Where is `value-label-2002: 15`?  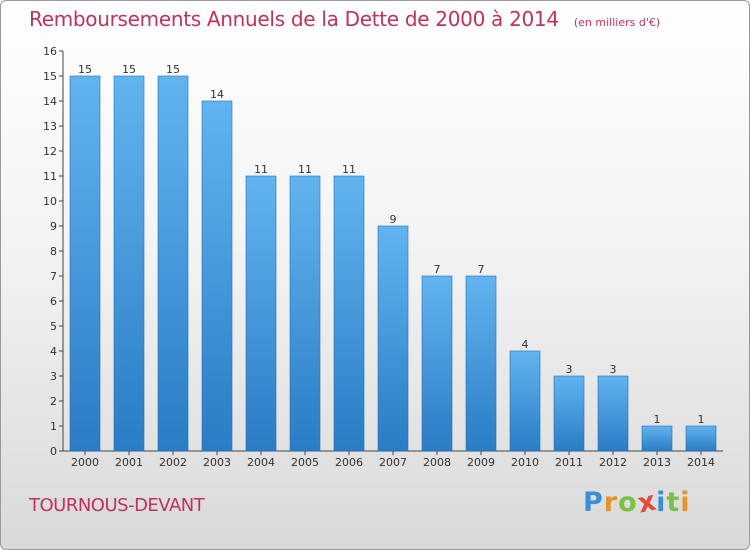 value-label-2002: 15 is located at coordinates (173, 69).